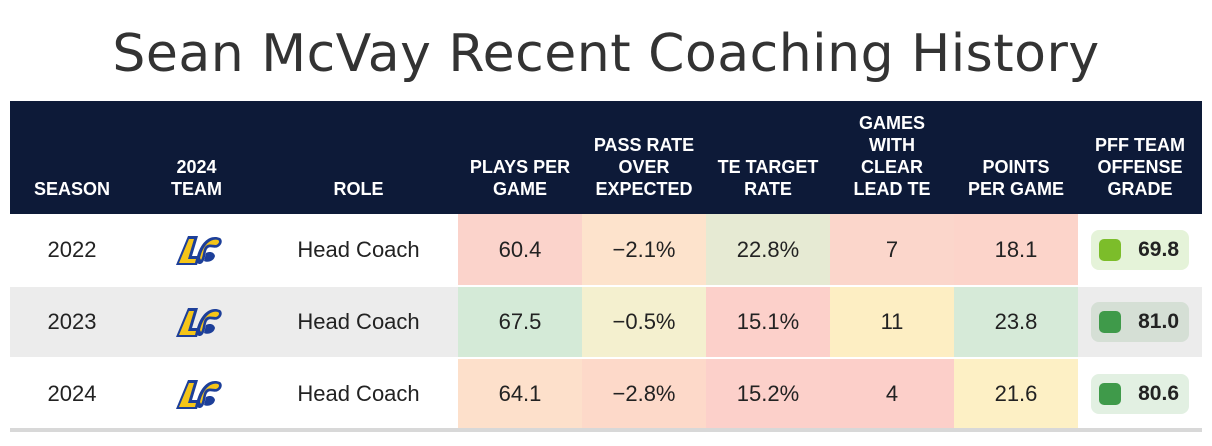 Image resolution: width=1212 pixels, height=446 pixels. I want to click on season-cell: 2022, so click(72, 250).